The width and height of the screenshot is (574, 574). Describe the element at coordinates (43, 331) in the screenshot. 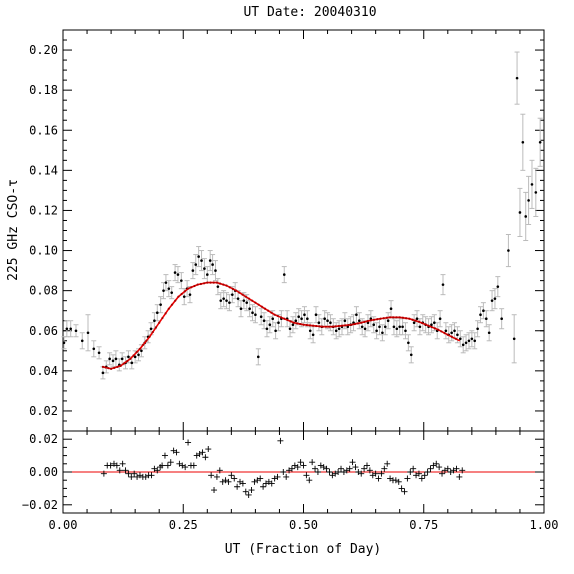

I see `y-tick-label: 0.06` at that location.